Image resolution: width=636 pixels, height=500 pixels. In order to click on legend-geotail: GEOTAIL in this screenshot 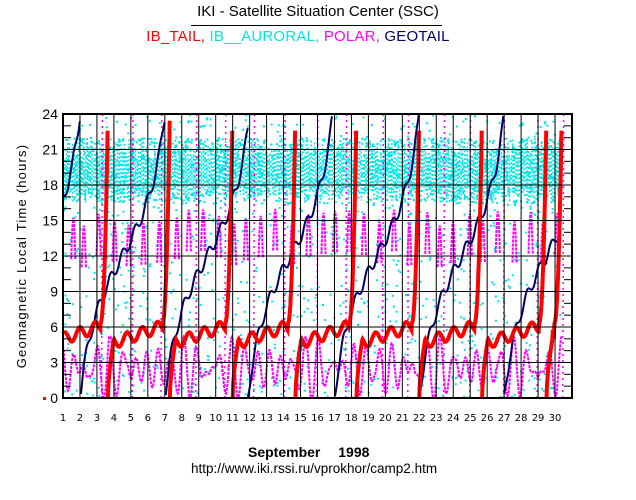, I will do `click(415, 36)`.